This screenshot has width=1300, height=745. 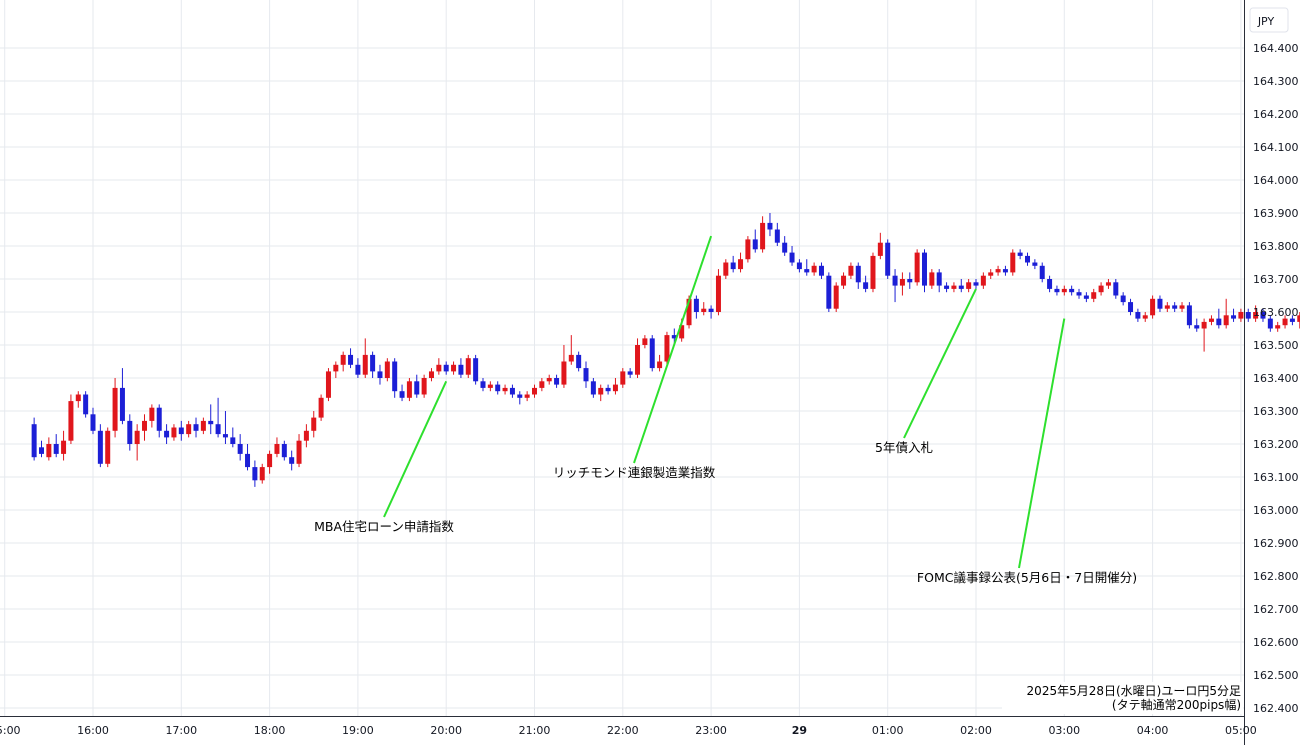 What do you see at coordinates (1276, 48) in the screenshot?
I see `y-tick-label: 164.400` at bounding box center [1276, 48].